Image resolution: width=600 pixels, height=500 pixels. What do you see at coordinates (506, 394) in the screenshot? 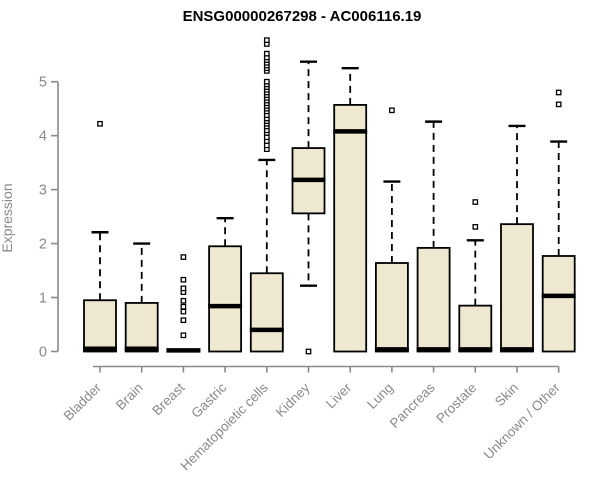
I see `x-tick-label: Skin` at bounding box center [506, 394].